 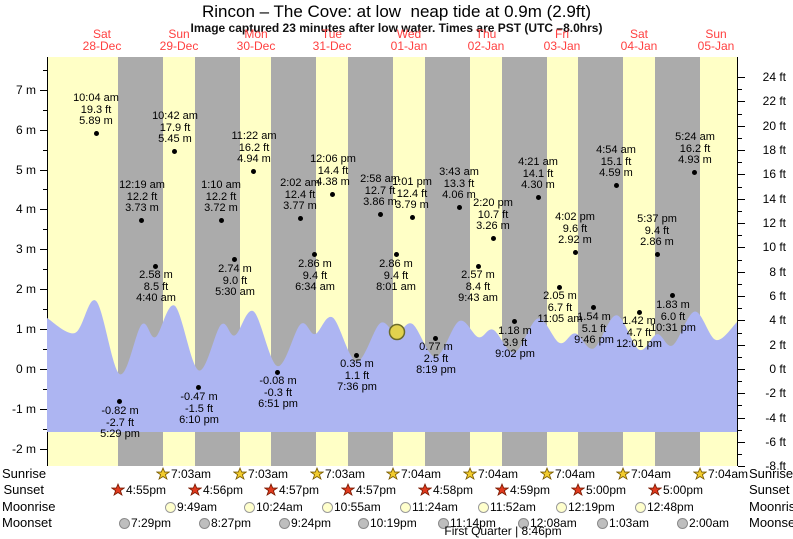 What do you see at coordinates (594, 328) in the screenshot?
I see `tide-label-line: 5.1 ft` at bounding box center [594, 328].